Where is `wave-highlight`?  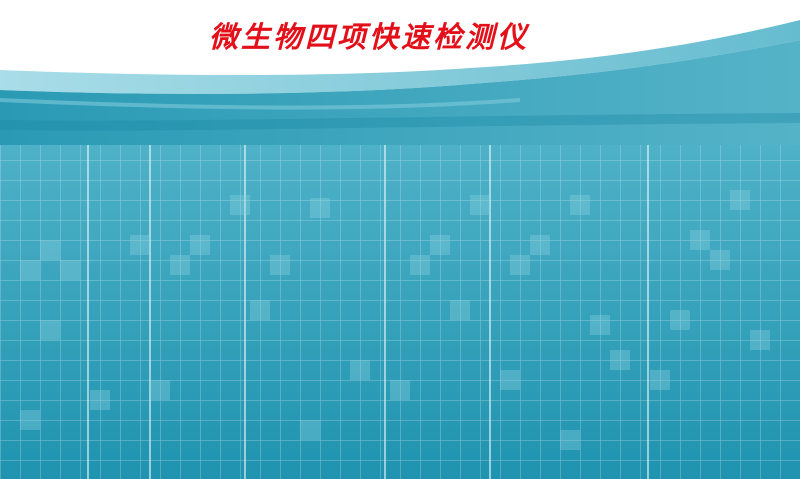
wave-highlight is located at coordinates (260, 104).